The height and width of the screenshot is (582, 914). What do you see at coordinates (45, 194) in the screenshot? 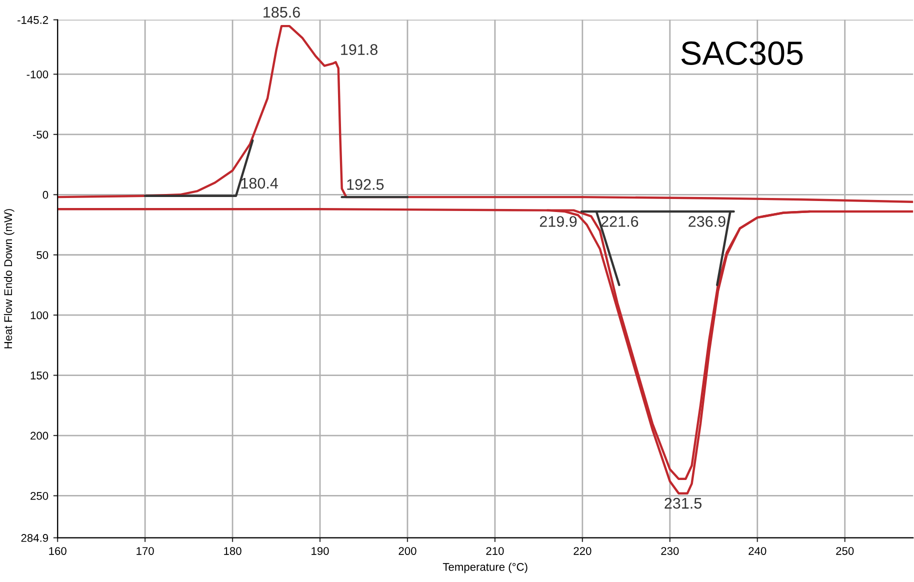
I see `y-tick-label: 0` at bounding box center [45, 194].